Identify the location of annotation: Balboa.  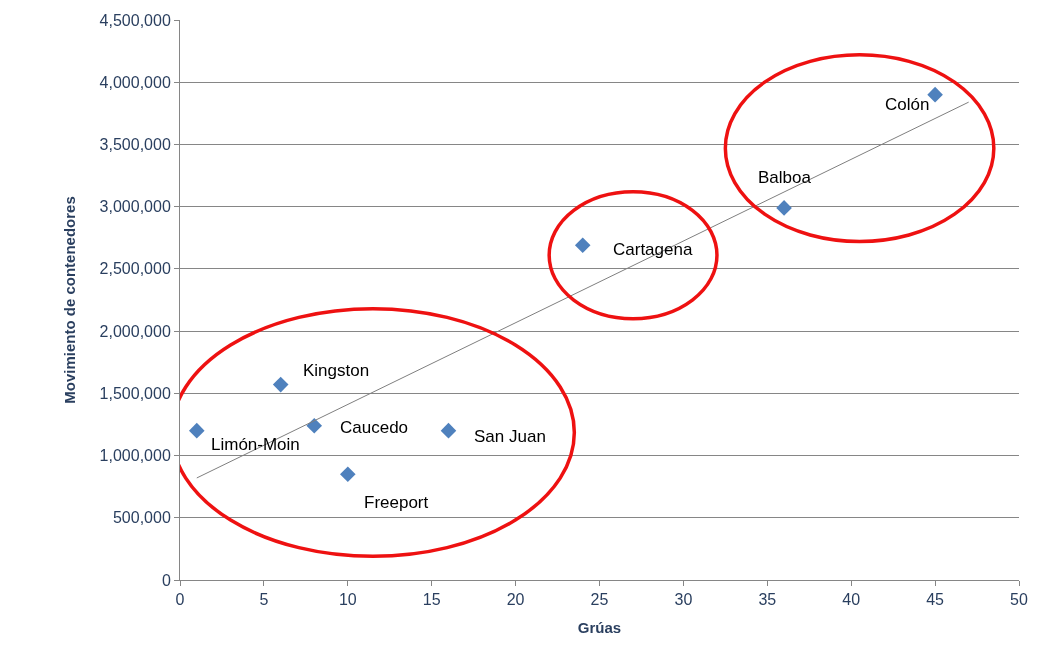
(785, 177).